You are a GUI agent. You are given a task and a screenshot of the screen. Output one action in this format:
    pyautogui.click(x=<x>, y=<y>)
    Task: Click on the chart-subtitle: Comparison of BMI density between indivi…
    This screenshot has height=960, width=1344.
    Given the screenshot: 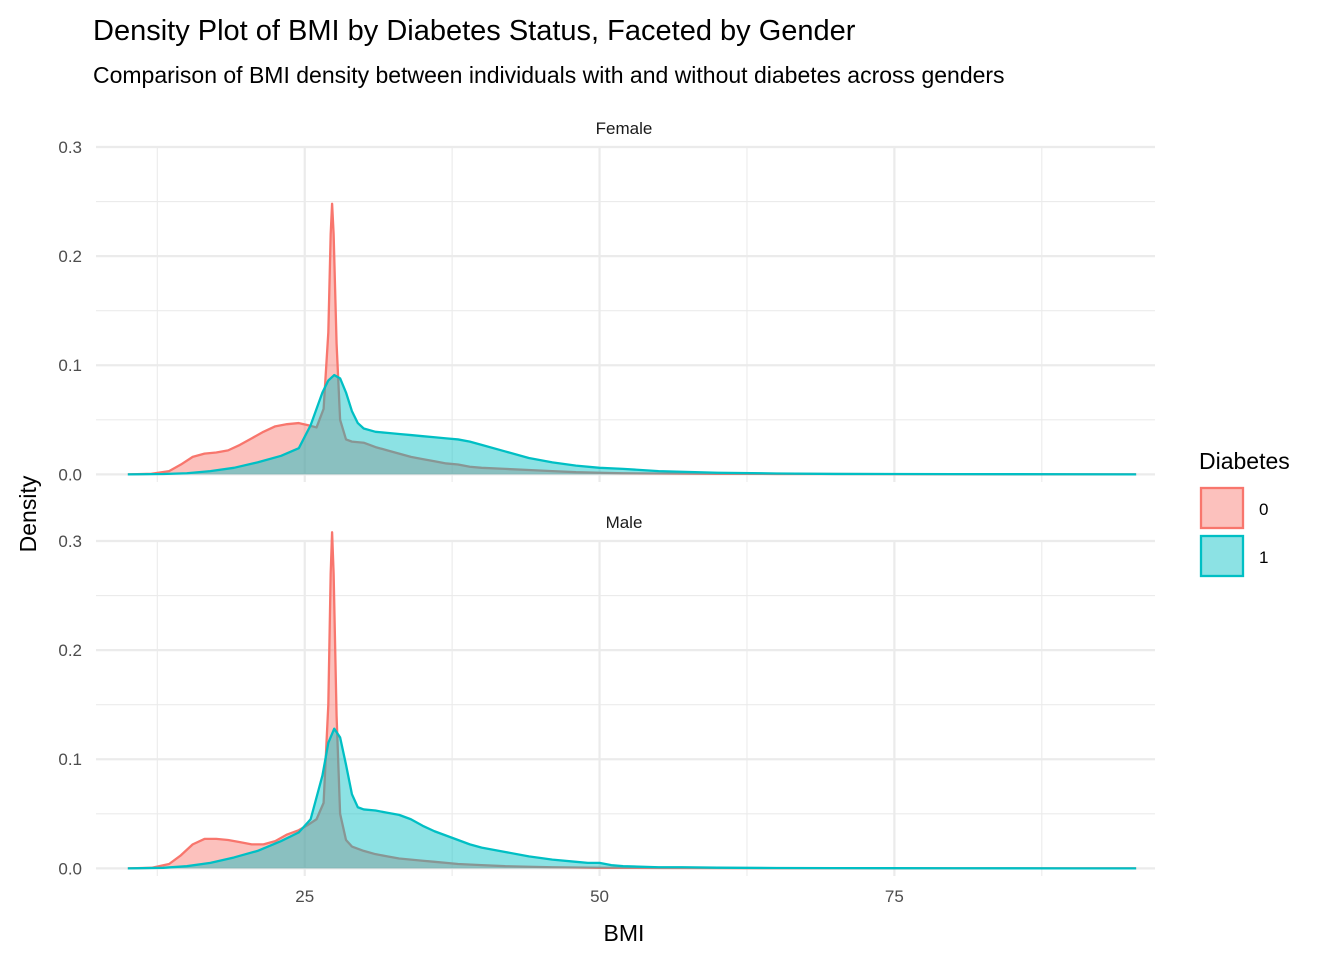 What is the action you would take?
    pyautogui.click(x=549, y=75)
    